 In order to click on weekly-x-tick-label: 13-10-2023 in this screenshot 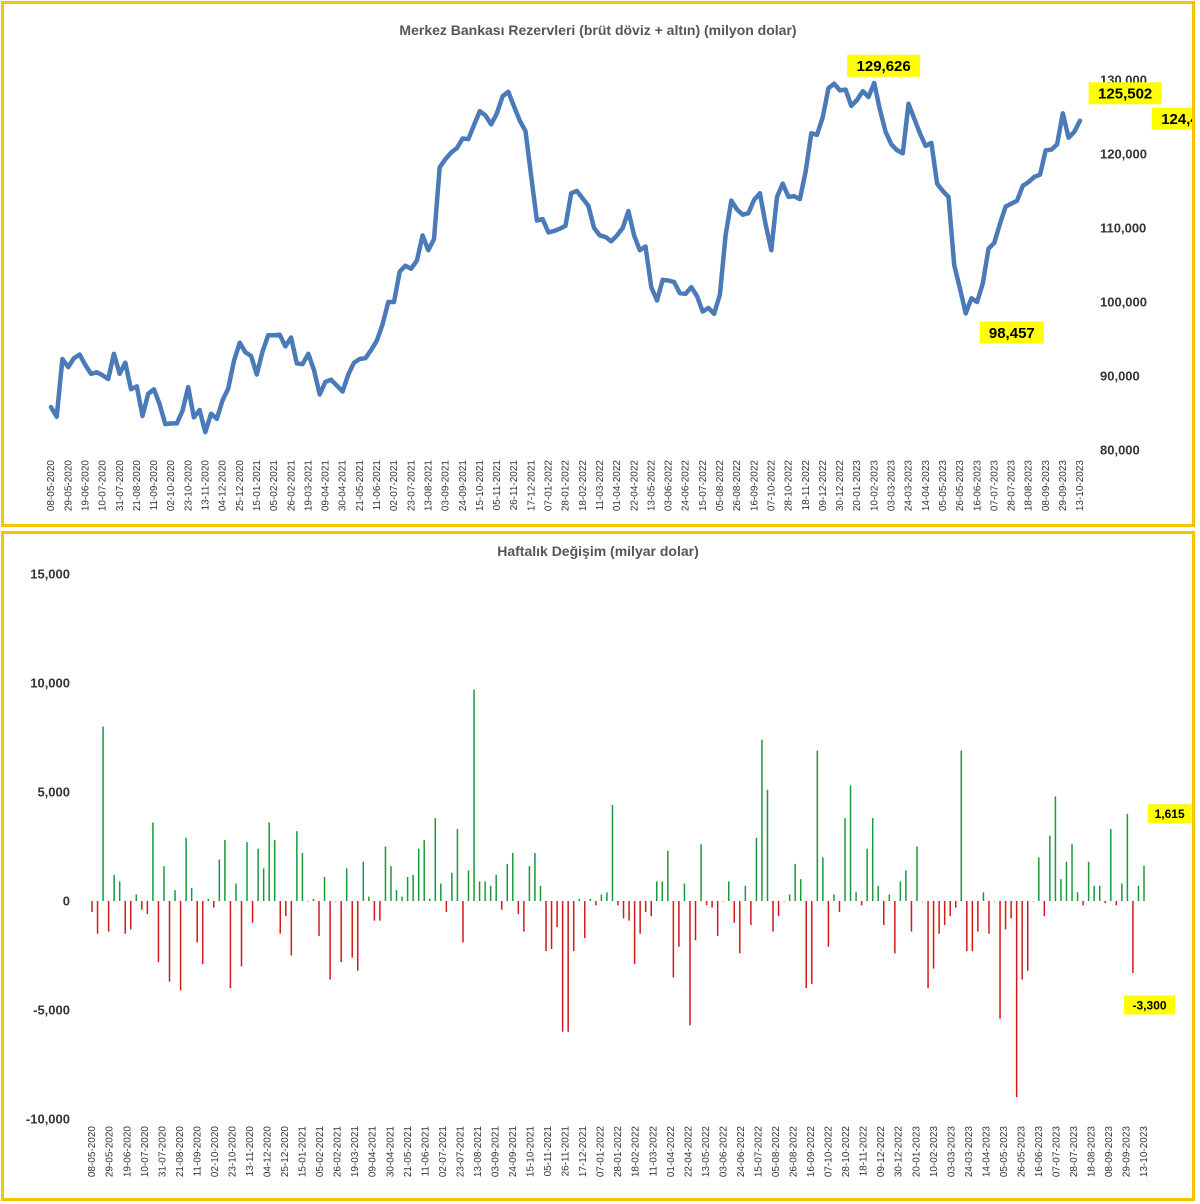, I will do `click(1144, 1152)`.